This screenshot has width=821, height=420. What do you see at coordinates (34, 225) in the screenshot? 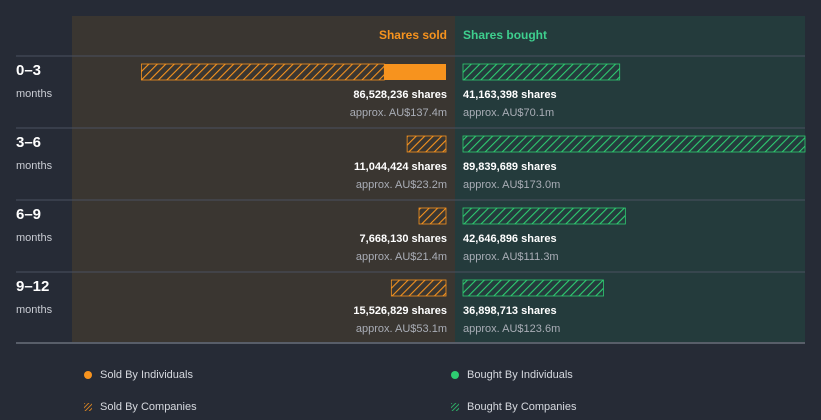
I see `row-period-label: 6–9 months` at bounding box center [34, 225].